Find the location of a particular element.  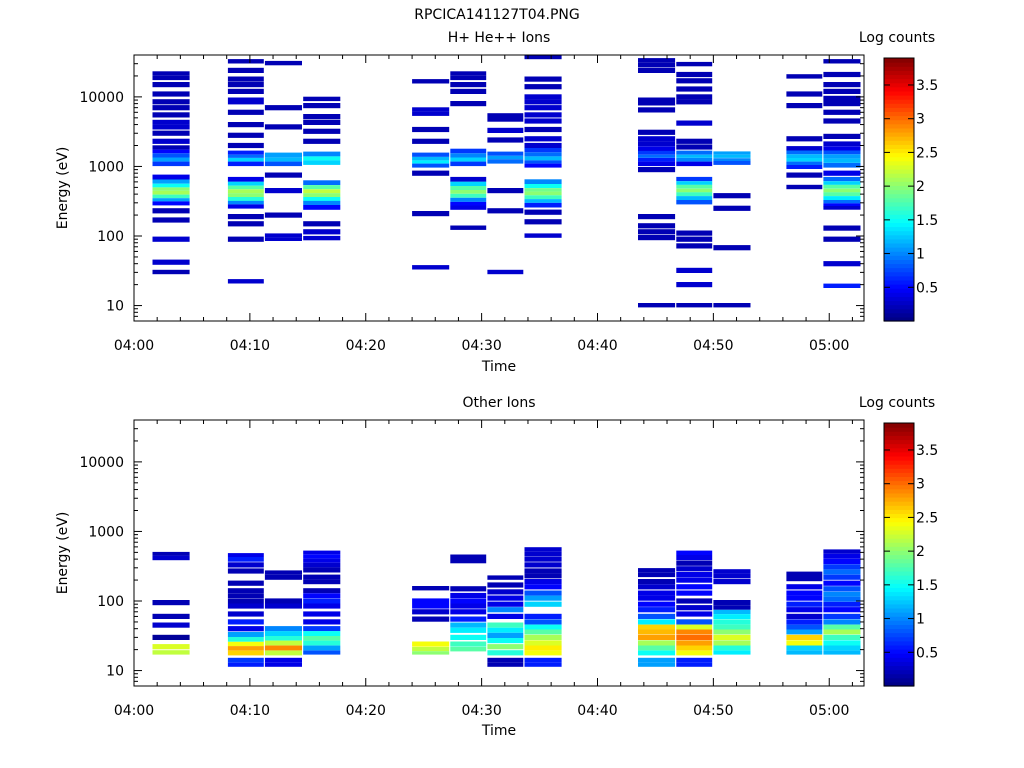

x-tick-label: 05:00 is located at coordinates (829, 346).